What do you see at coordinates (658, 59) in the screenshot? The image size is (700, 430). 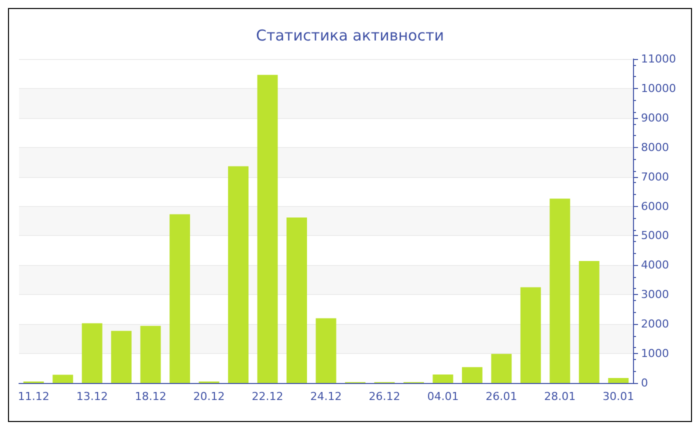 I see `y-tick-label: 11000` at bounding box center [658, 59].